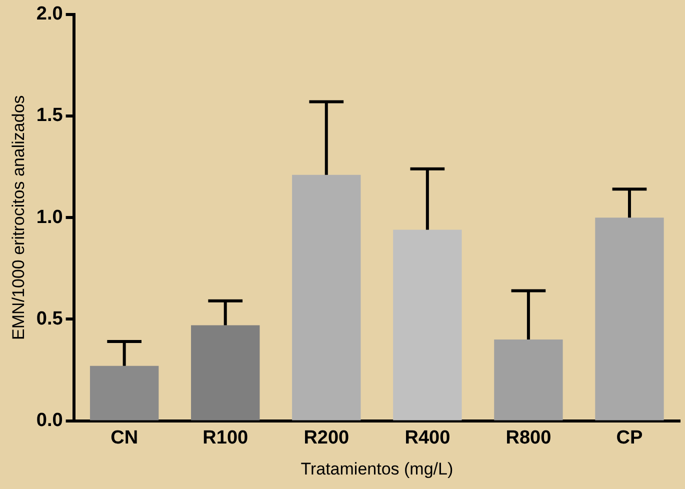  I want to click on y-tick-label: 0.5, so click(50, 319).